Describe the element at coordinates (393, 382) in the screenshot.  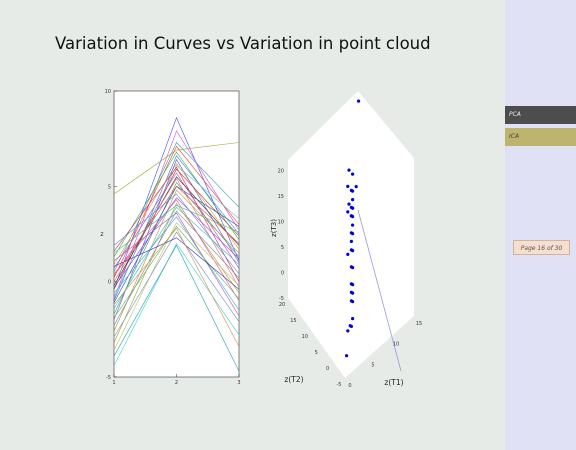
I see `cloud-x-label: z(T1)` at that location.